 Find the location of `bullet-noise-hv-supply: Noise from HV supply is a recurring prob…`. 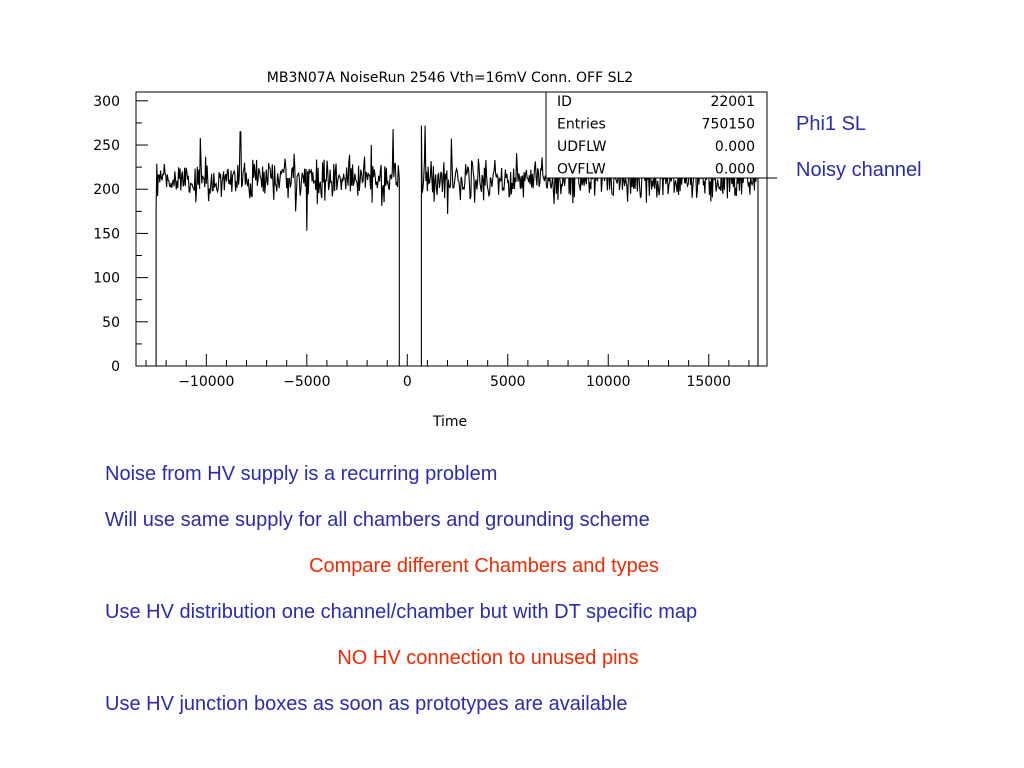

bullet-noise-hv-supply: Noise from HV supply is a recurring prob… is located at coordinates (301, 474).